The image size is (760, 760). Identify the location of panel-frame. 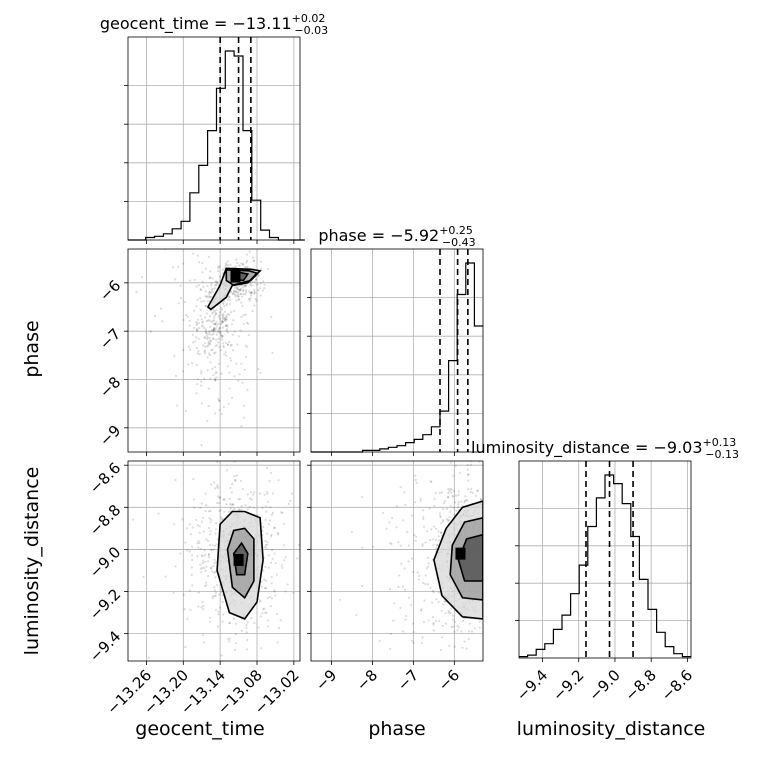
(214, 138).